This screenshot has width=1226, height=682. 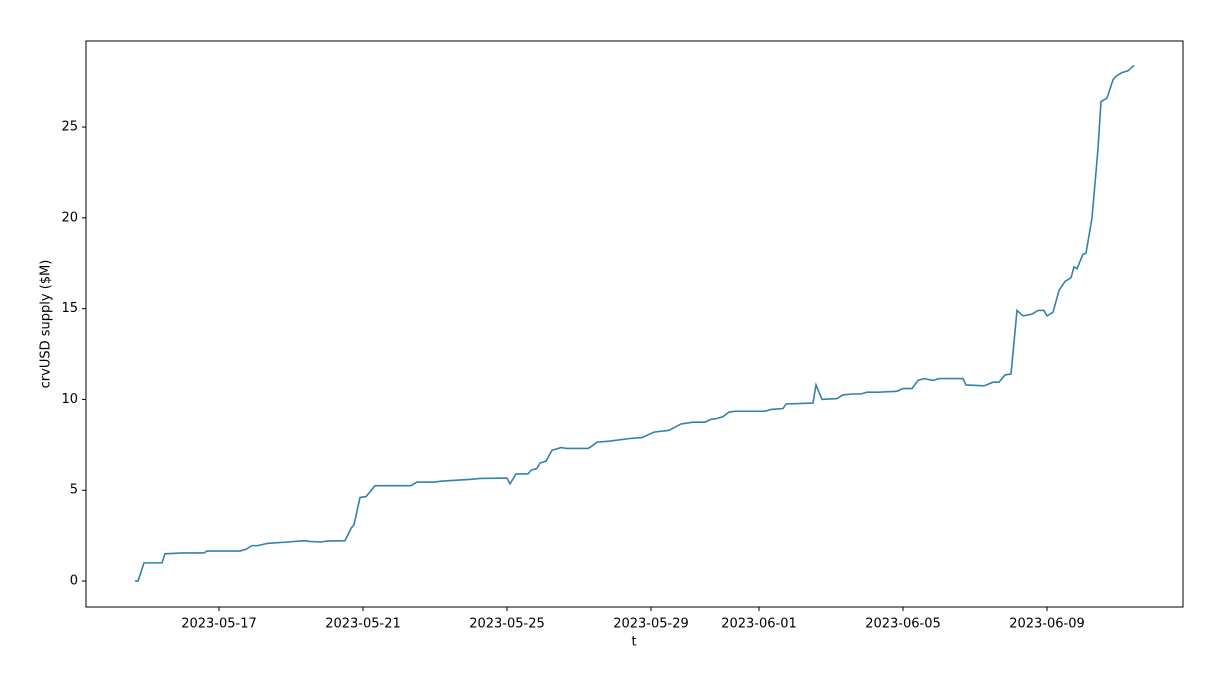 What do you see at coordinates (903, 624) in the screenshot?
I see `x-tick-label: 2023-06-05` at bounding box center [903, 624].